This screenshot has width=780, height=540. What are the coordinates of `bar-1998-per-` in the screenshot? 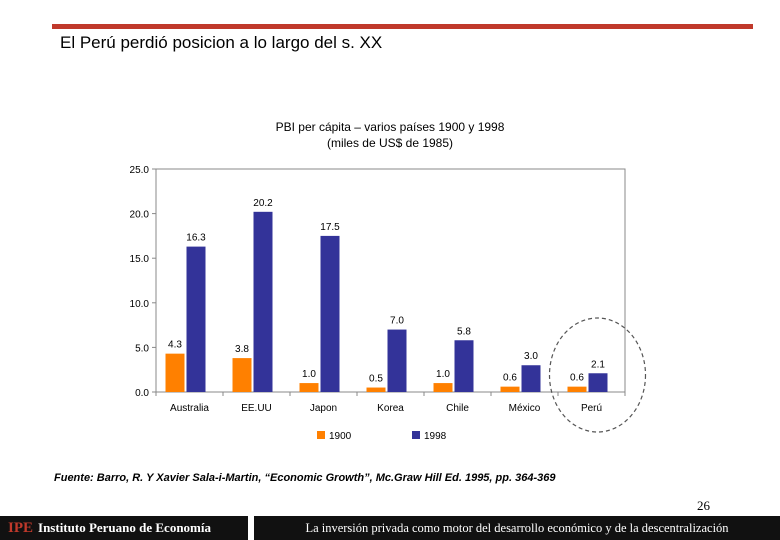 It's located at (598, 382).